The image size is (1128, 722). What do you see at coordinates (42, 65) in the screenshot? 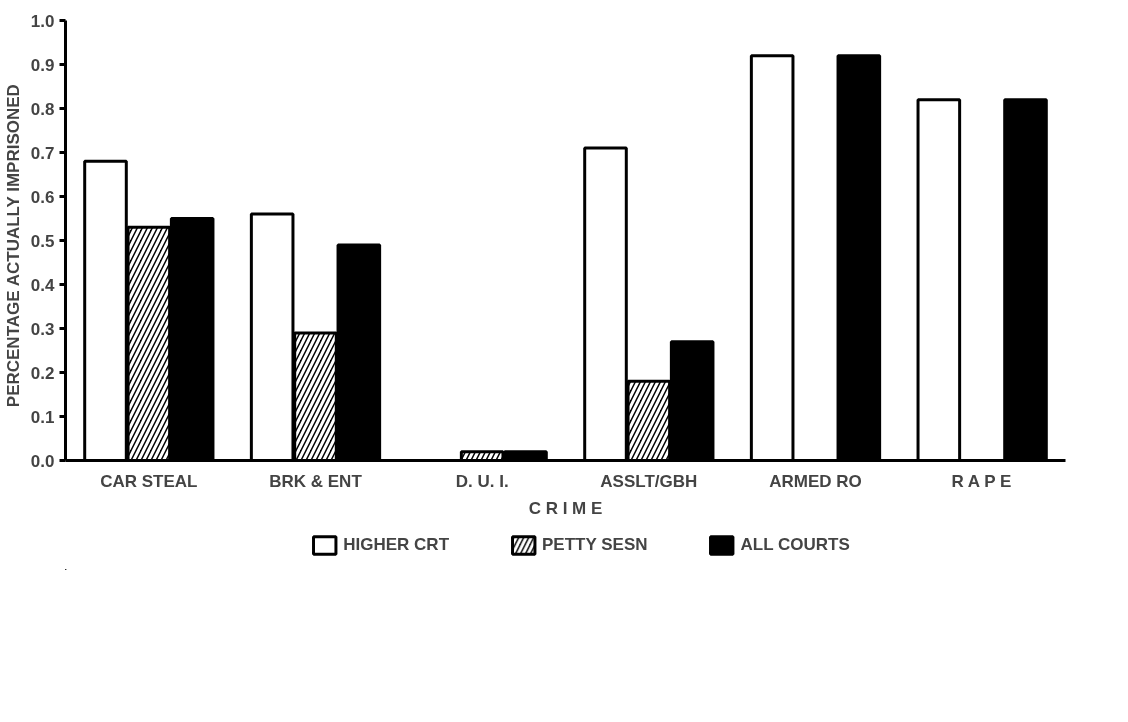
I see `y-tick-label: 0.9` at bounding box center [42, 65].